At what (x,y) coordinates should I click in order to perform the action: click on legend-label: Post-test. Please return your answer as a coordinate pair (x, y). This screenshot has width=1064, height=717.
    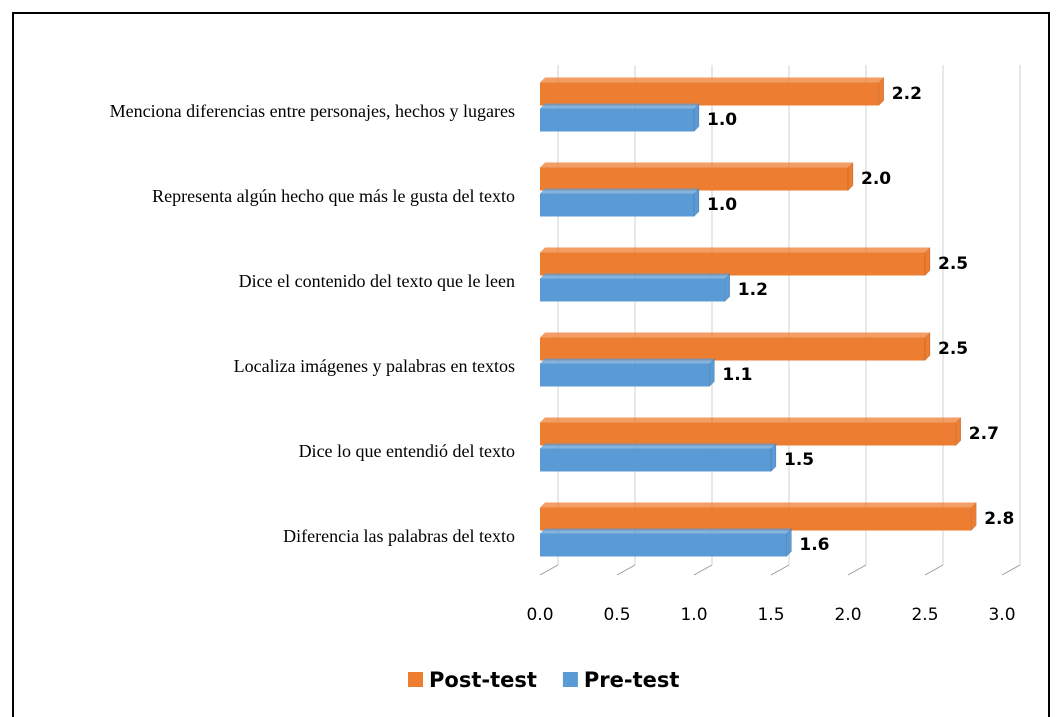
    Looking at the image, I should click on (483, 680).